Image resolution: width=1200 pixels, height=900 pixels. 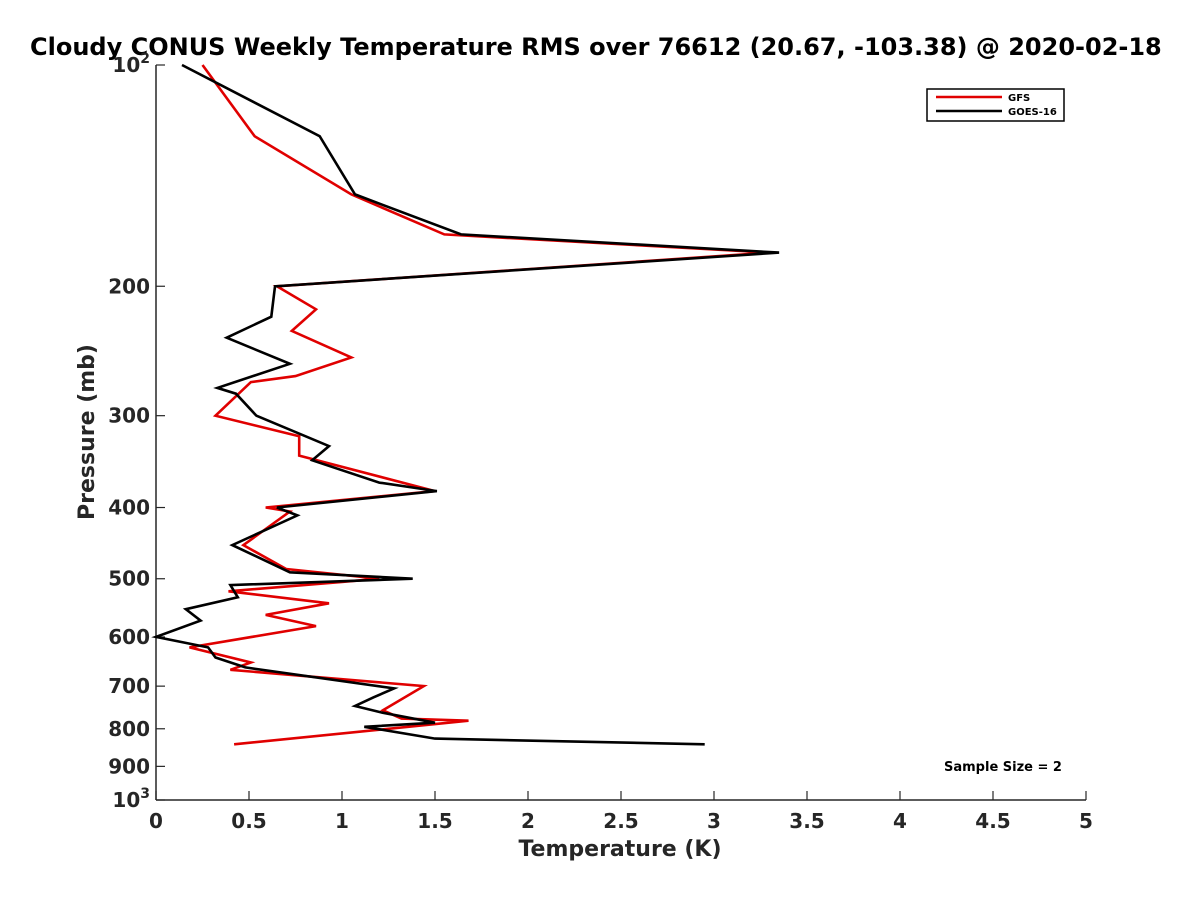 What do you see at coordinates (129, 686) in the screenshot?
I see `y-tick-label: 700` at bounding box center [129, 686].